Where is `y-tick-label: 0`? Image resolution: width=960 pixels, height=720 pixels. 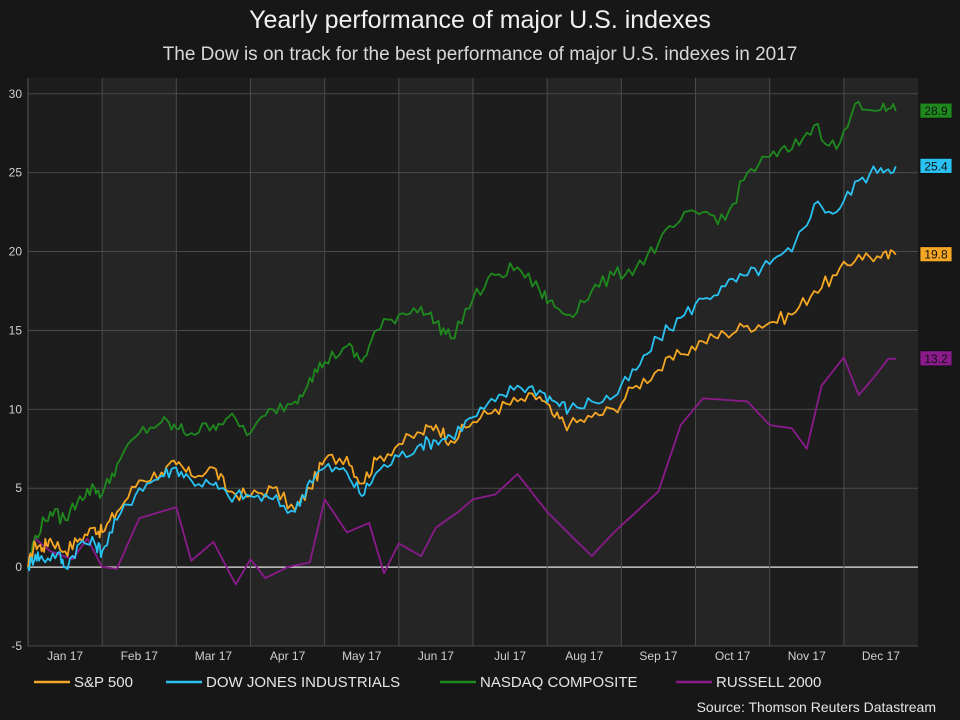
y-tick-label: 0 is located at coordinates (18, 567).